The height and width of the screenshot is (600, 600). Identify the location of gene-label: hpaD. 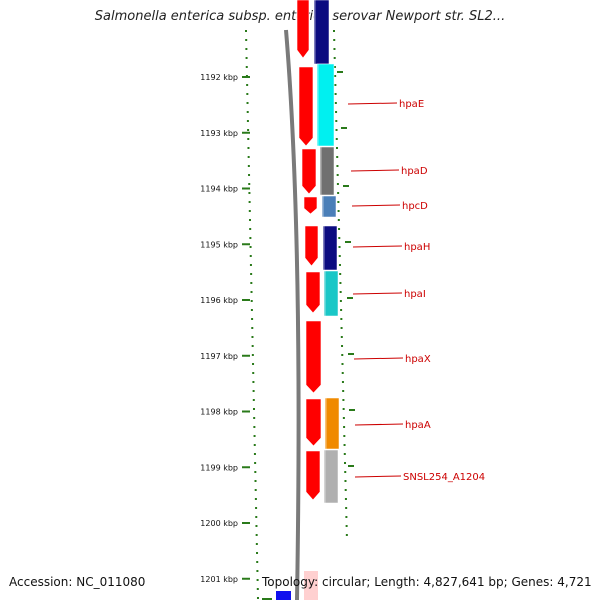
(414, 171).